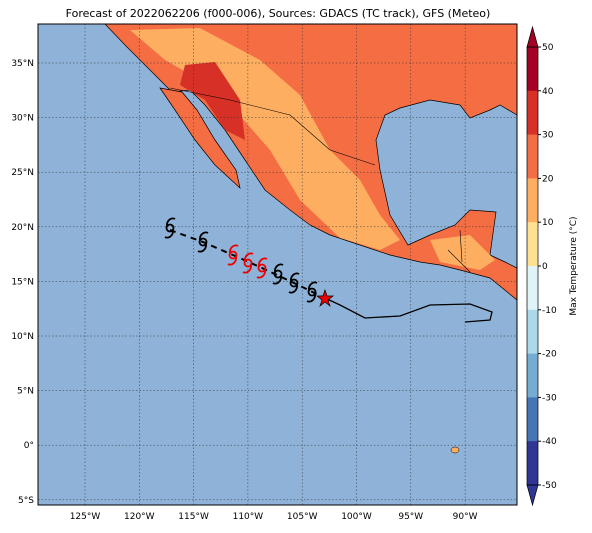 This screenshot has height=533, width=592. I want to click on lon-label: 125°W, so click(85, 517).